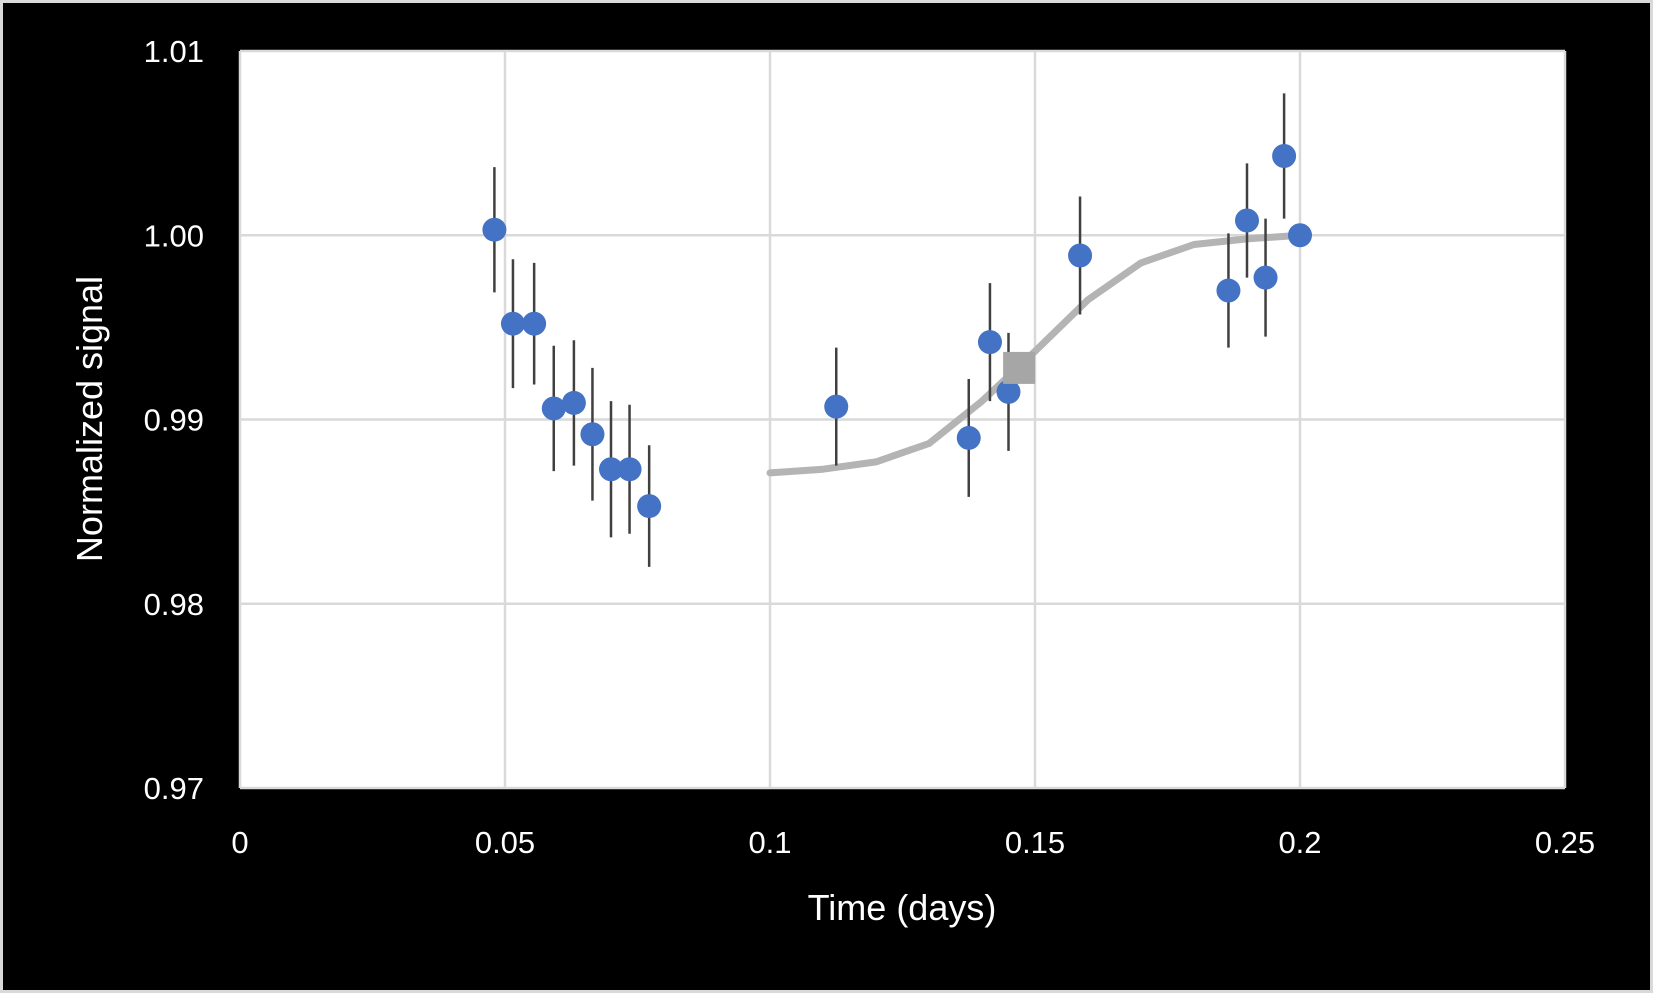 Image resolution: width=1653 pixels, height=993 pixels. What do you see at coordinates (1565, 842) in the screenshot?
I see `x-tick-label: 0.25` at bounding box center [1565, 842].